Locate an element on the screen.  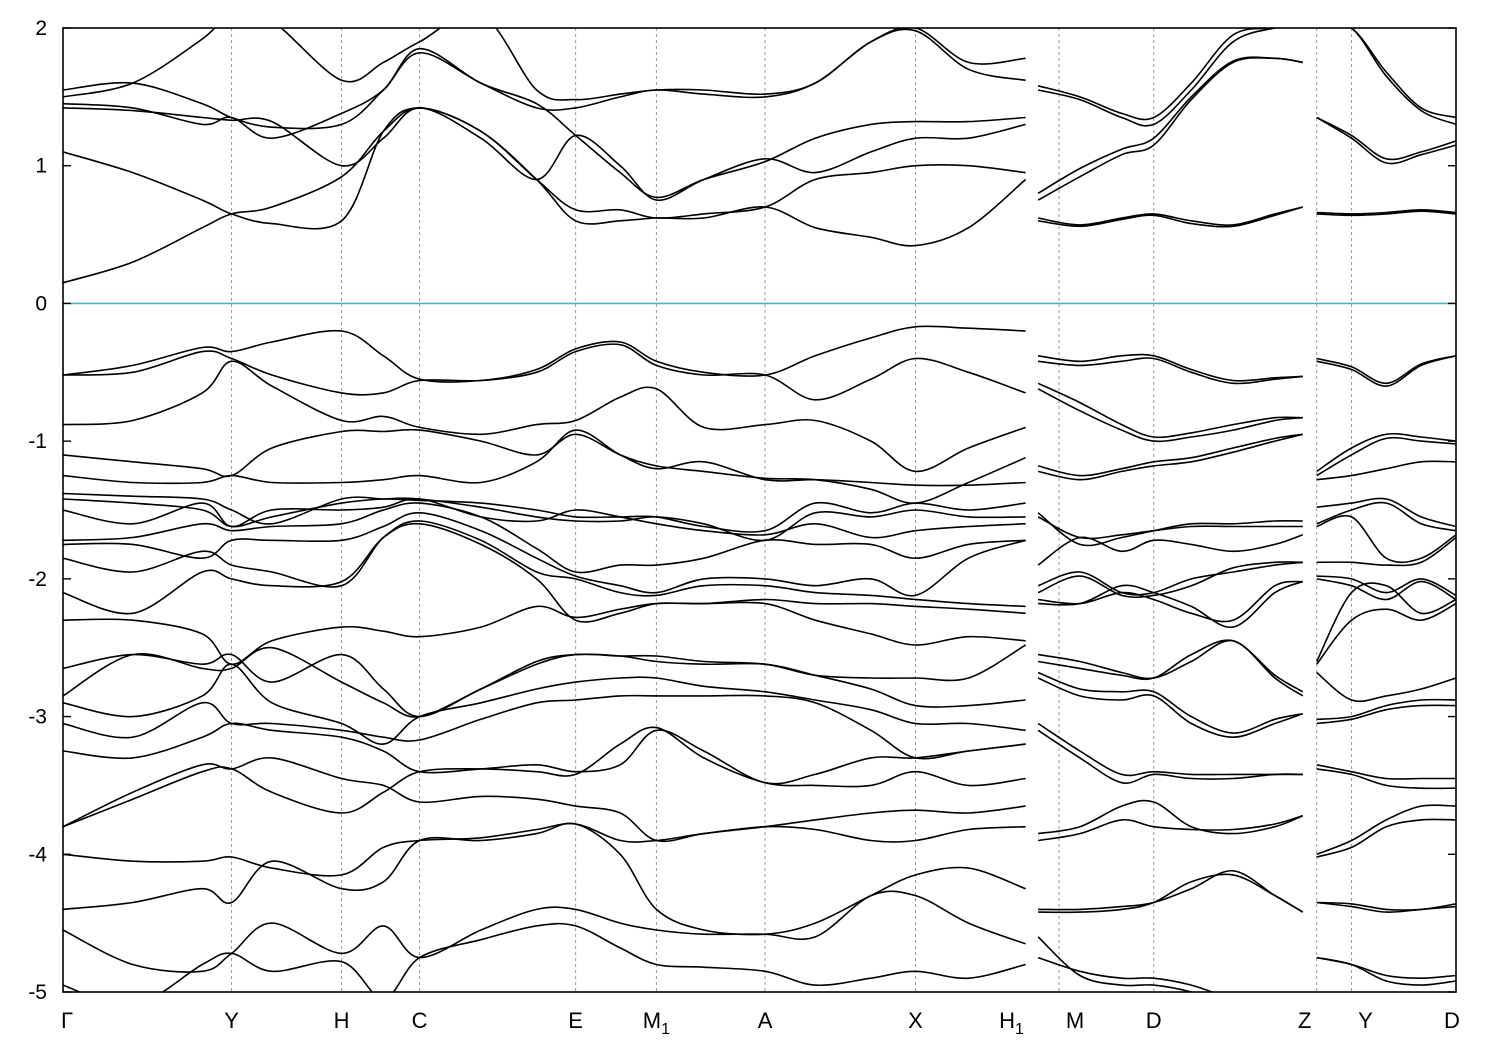
k-point-label: A is located at coordinates (765, 1020).